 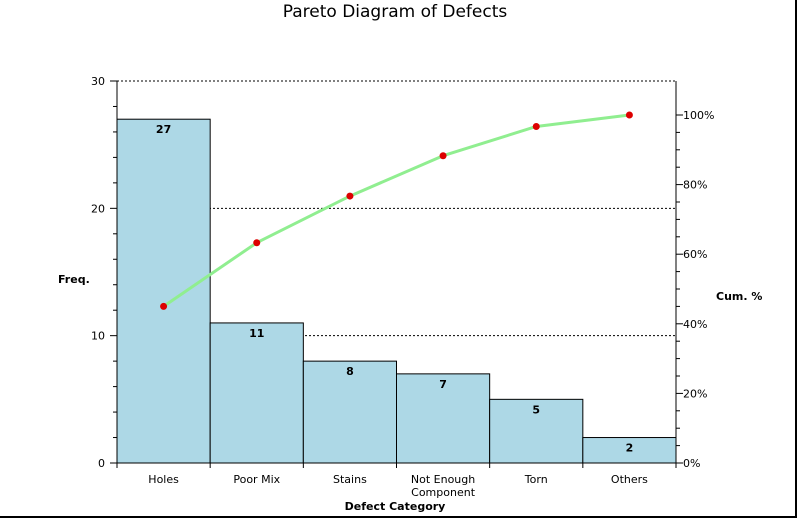 What do you see at coordinates (350, 479) in the screenshot?
I see `x-tick-label: Stains` at bounding box center [350, 479].